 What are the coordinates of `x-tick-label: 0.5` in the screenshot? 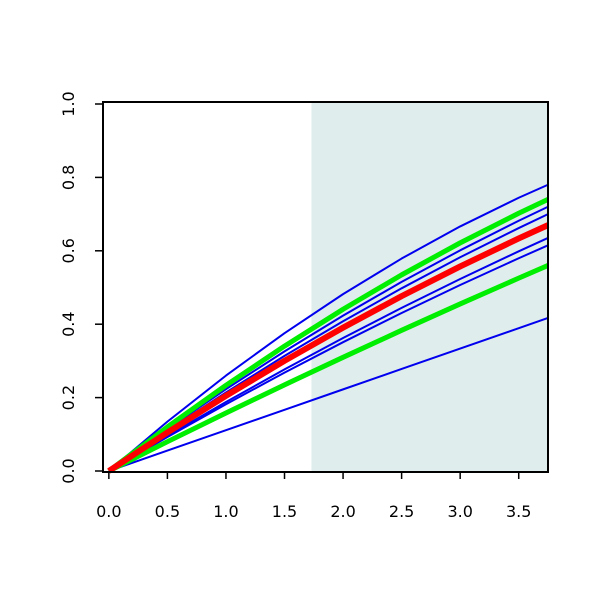 It's located at (167, 511).